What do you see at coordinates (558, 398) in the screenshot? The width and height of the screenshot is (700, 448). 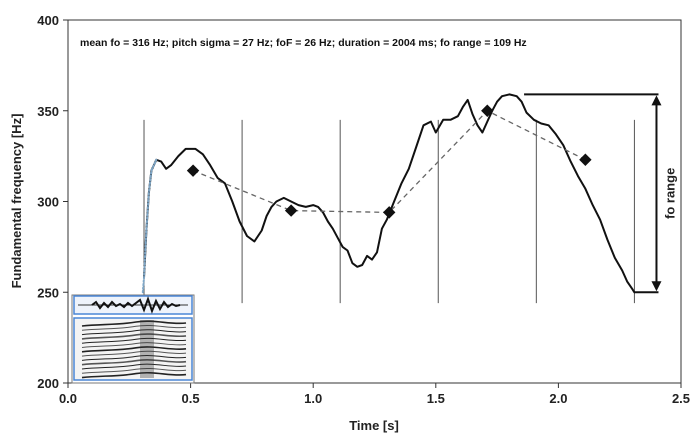 I see `x-tick-label: 2.0` at bounding box center [558, 398].